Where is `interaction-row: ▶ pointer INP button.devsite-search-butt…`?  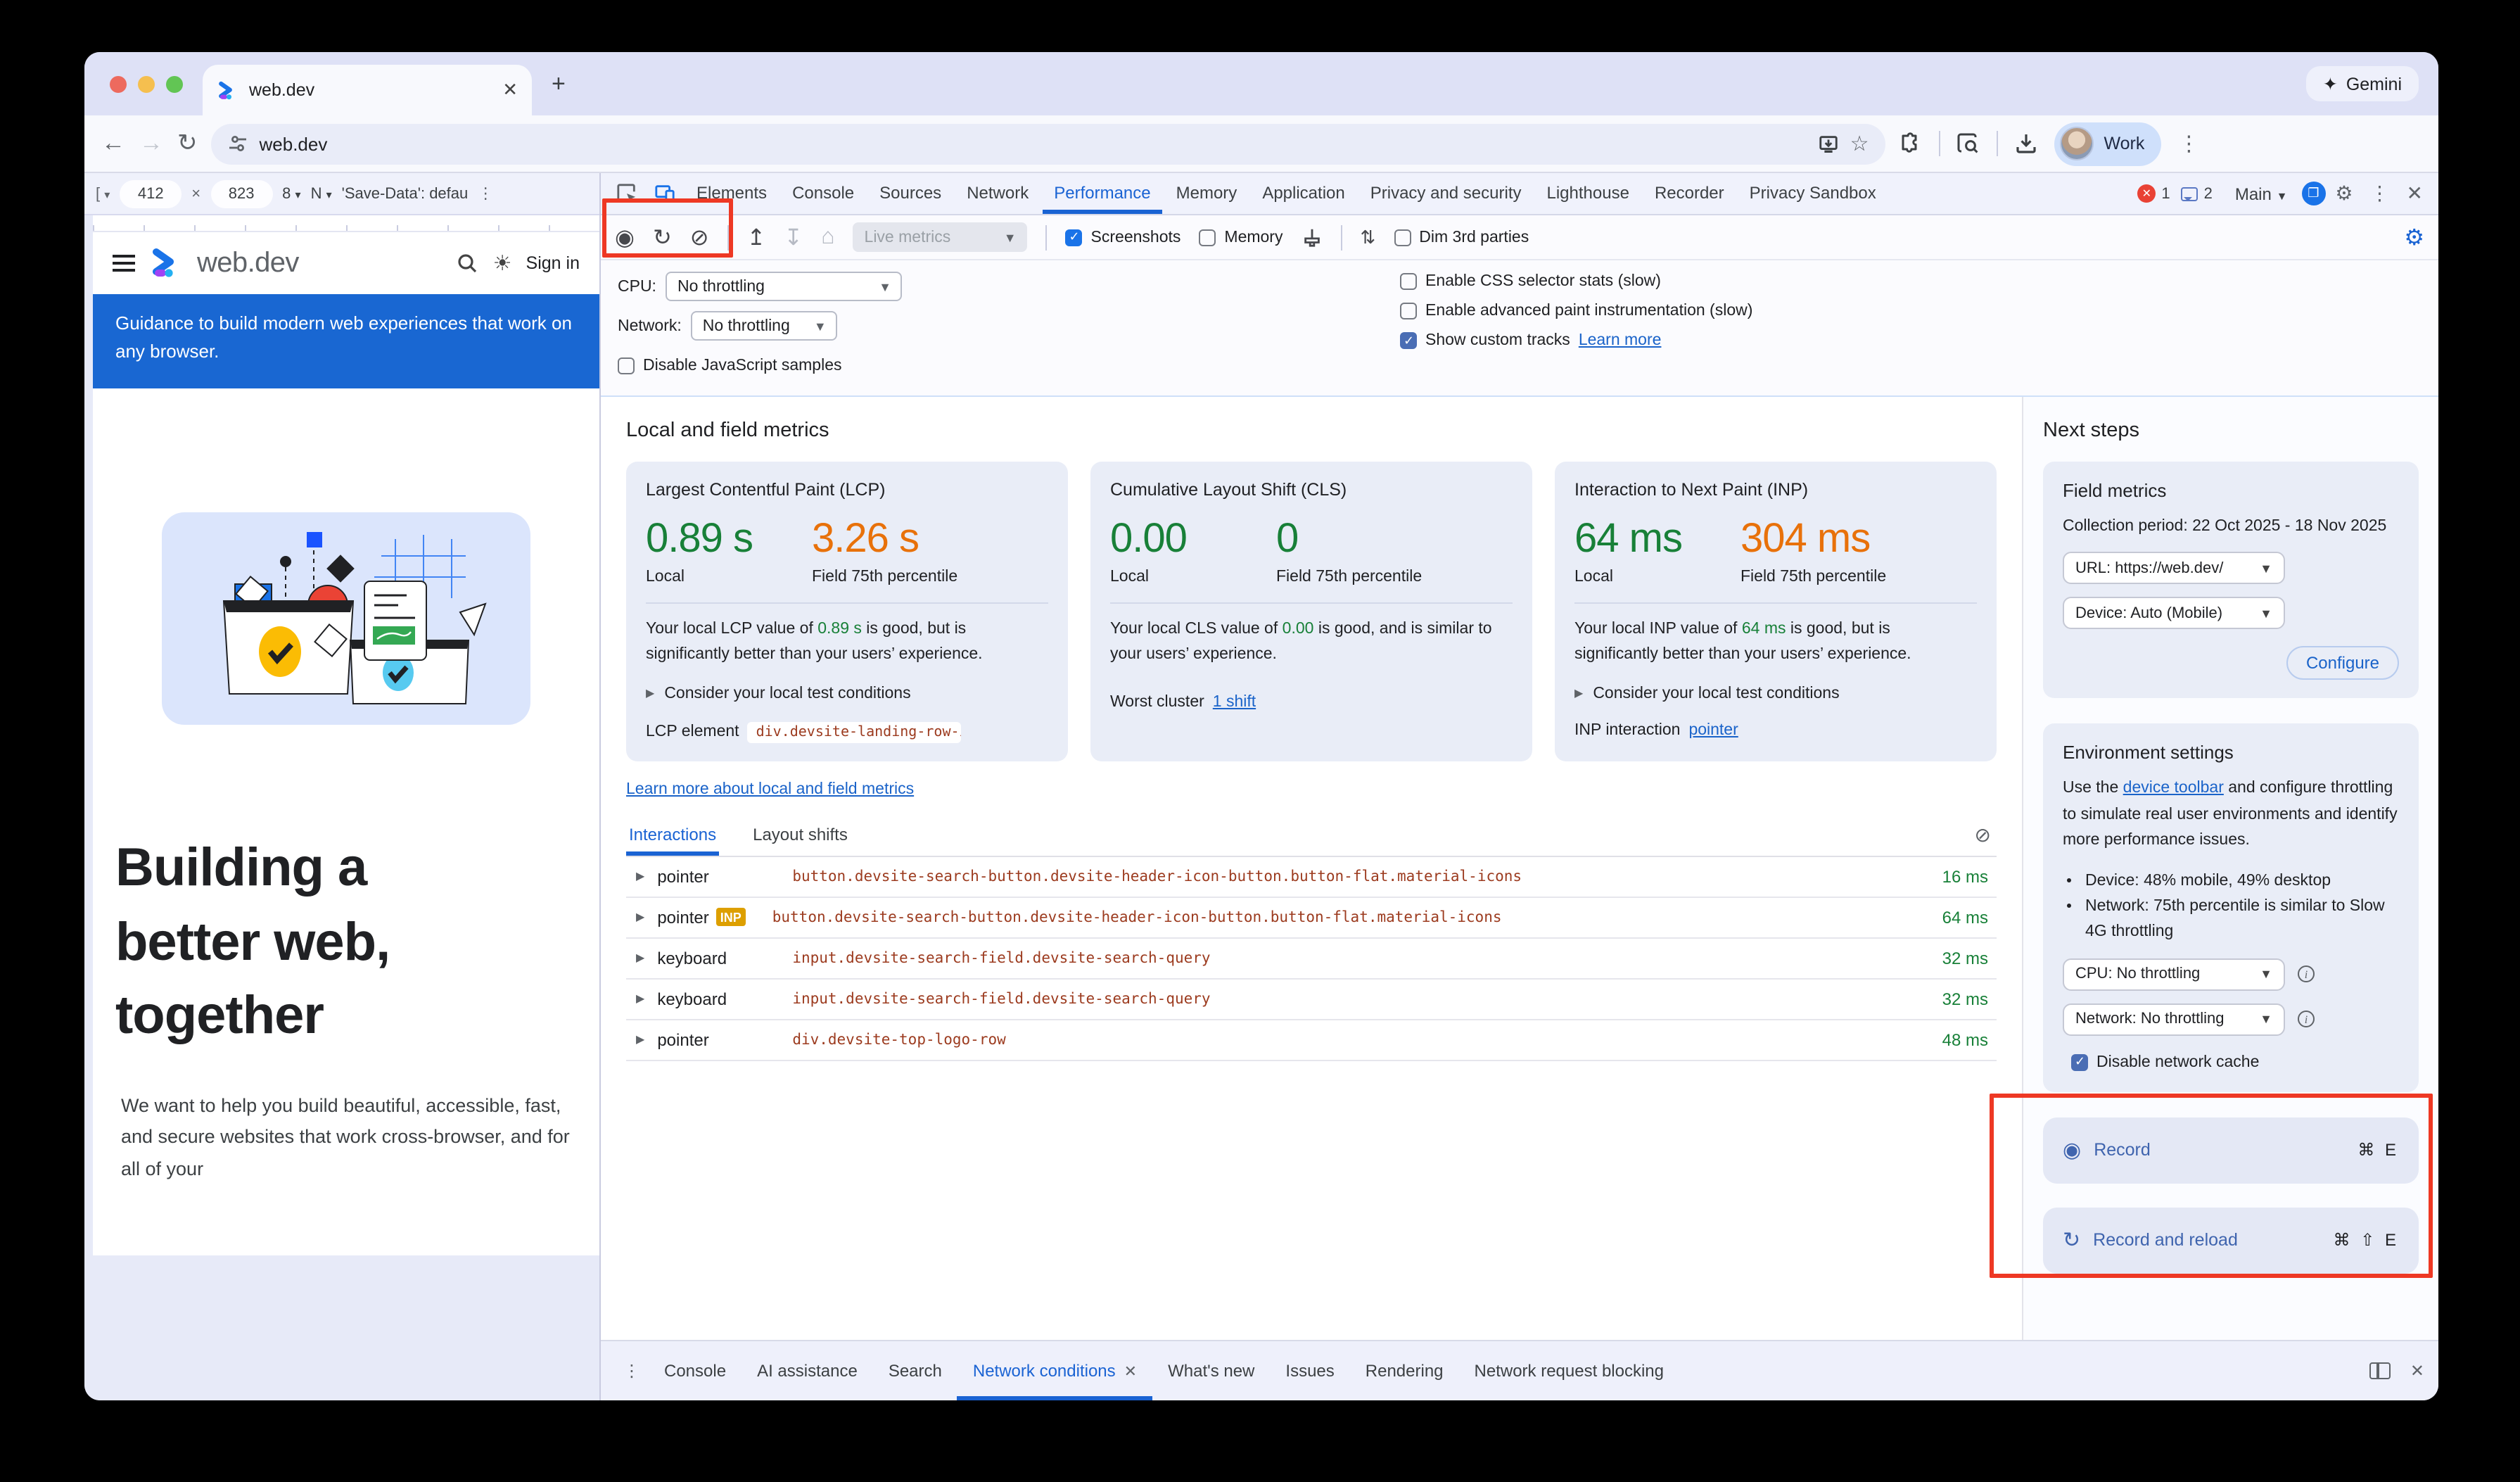 interaction-row: ▶ pointer INP button.devsite-search-butt… is located at coordinates (1311, 918).